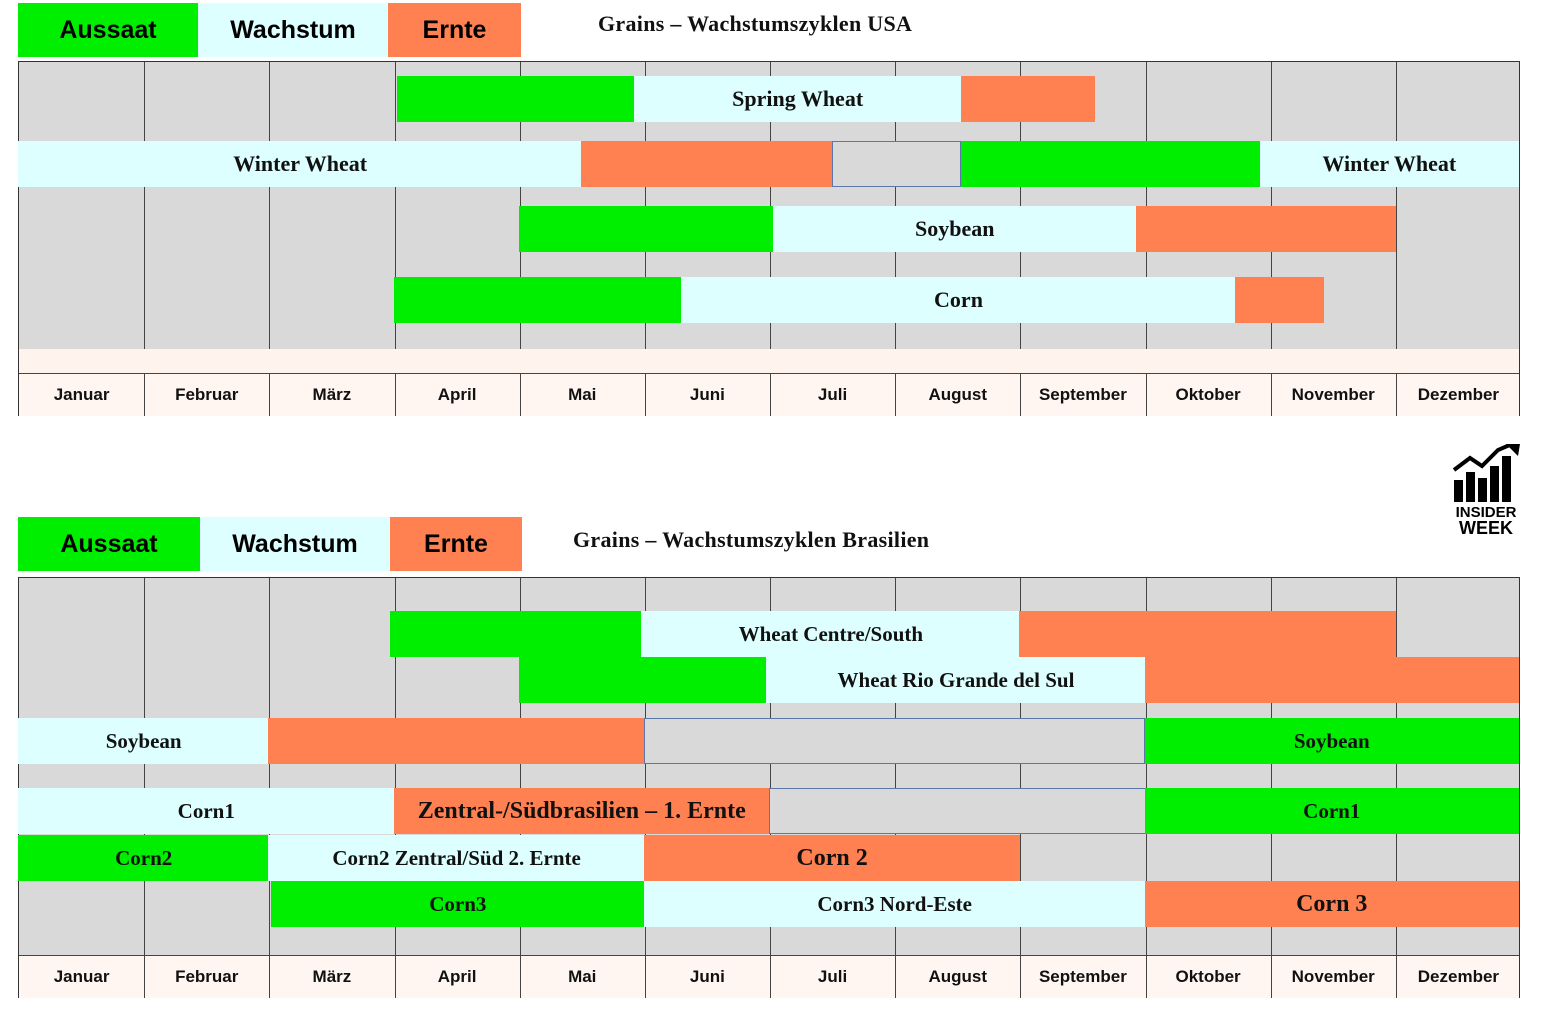 The image size is (1544, 1013). I want to click on bar-harvest: Zentral-/Südbrasilien – 1. Ernte, so click(581, 811).